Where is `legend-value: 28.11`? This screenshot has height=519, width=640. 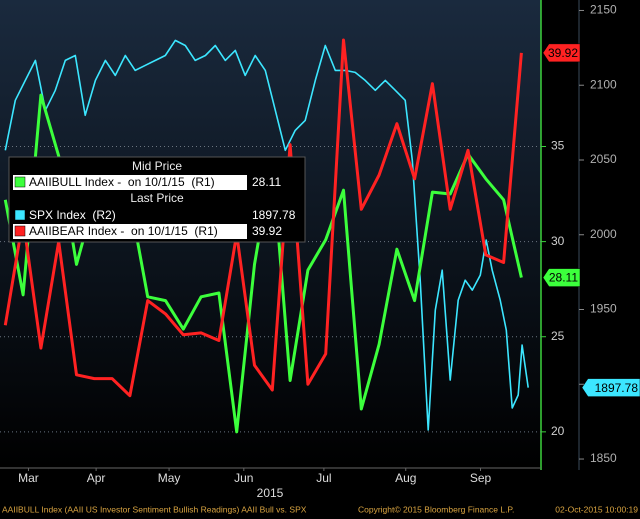
legend-value: 28.11 is located at coordinates (266, 182).